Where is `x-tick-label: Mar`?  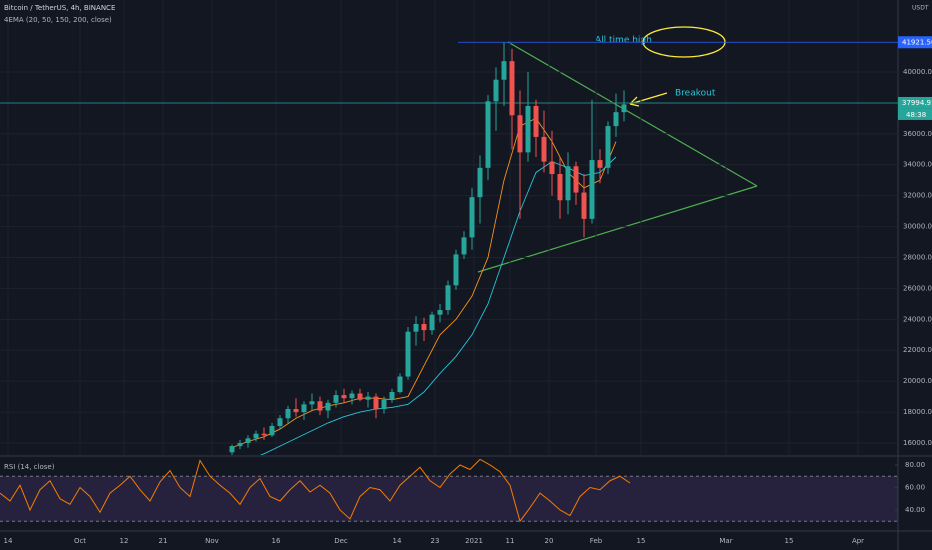 x-tick-label: Mar is located at coordinates (725, 541).